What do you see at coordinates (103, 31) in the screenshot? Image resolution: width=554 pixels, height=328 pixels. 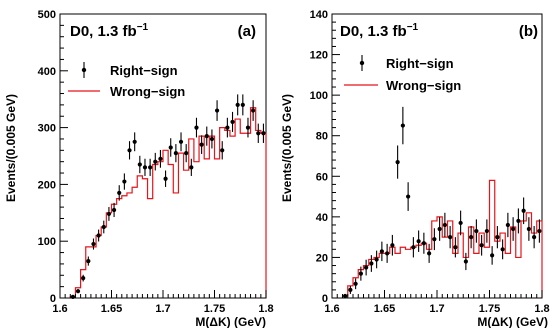 I see `panel-a-title-main: D0, 1.3 fb` at bounding box center [103, 31].